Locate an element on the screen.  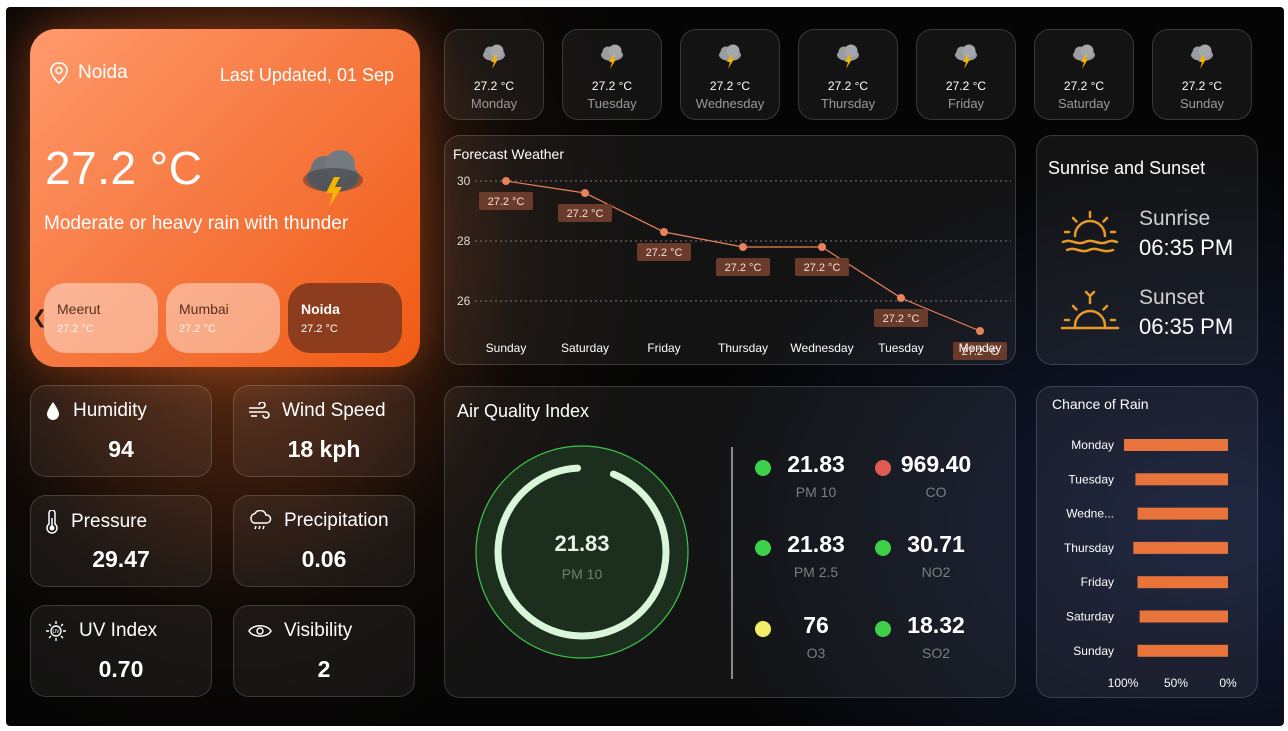
aqi-label: SO2 is located at coordinates (935, 653).